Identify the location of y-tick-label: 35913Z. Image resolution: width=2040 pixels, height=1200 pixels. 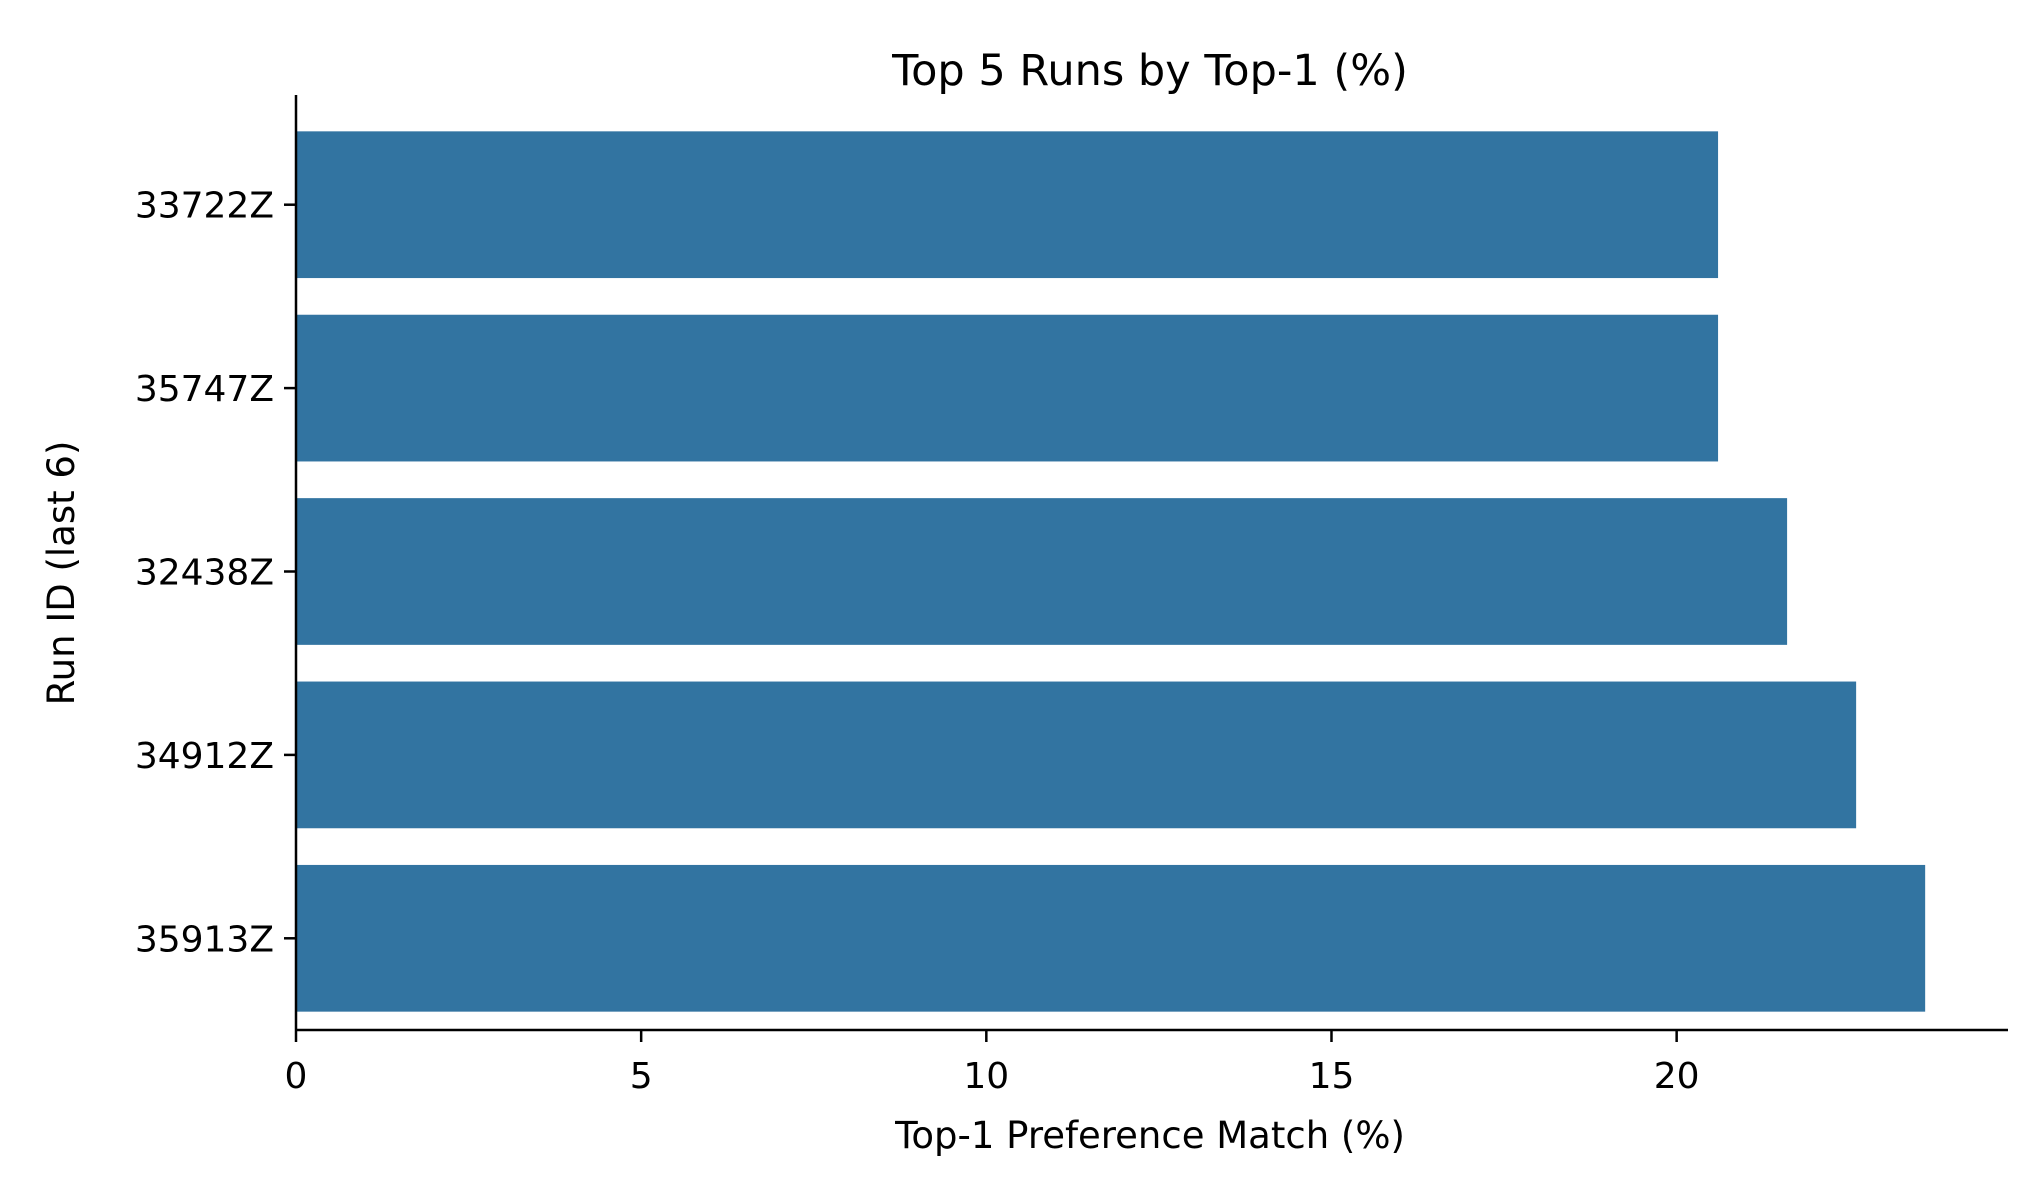
(204, 939).